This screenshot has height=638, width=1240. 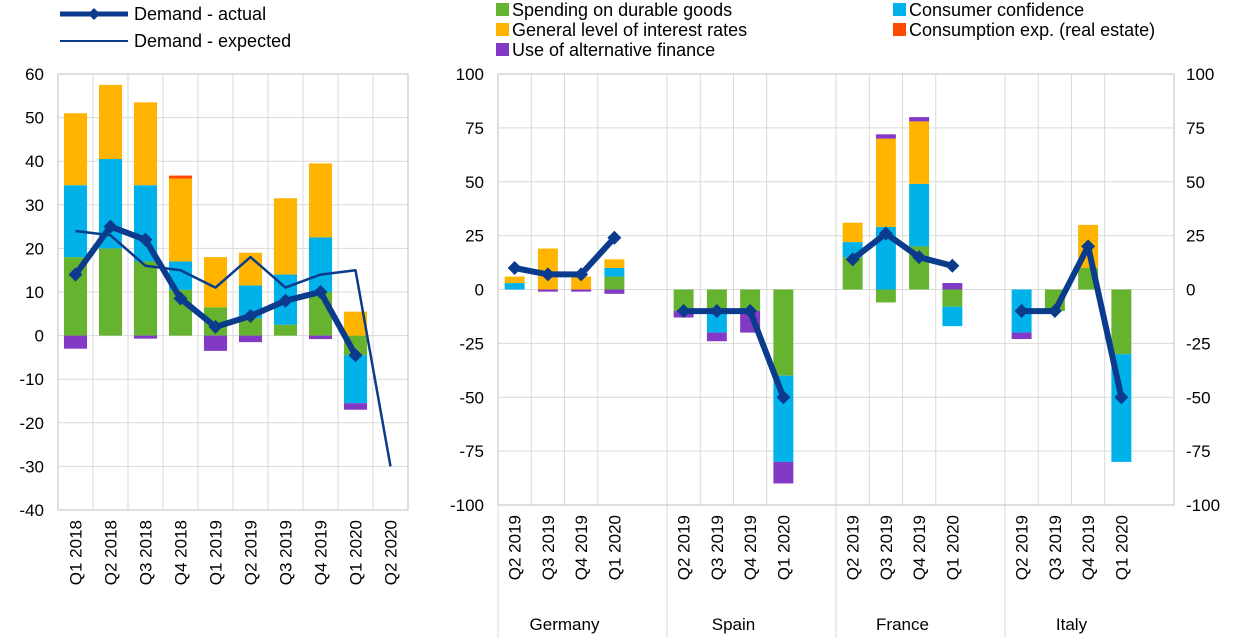 I want to click on left-x-tick-0: Q1 2018, so click(x=76, y=552).